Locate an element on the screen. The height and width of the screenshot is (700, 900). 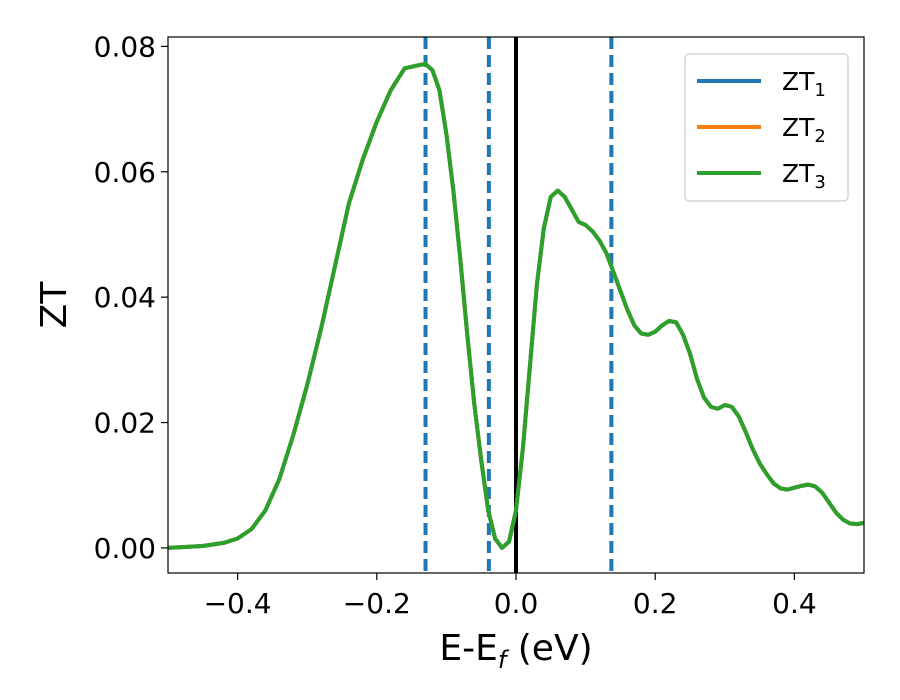
legend-label-zt3: ZT3 is located at coordinates (804, 176).